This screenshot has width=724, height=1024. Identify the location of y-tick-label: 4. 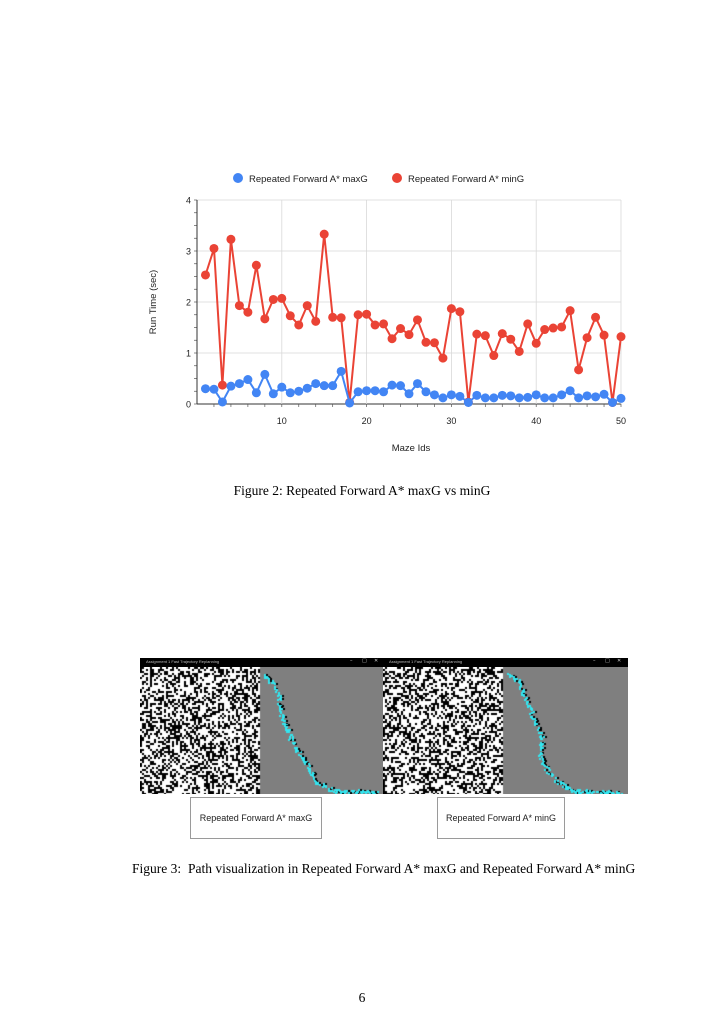
(188, 201).